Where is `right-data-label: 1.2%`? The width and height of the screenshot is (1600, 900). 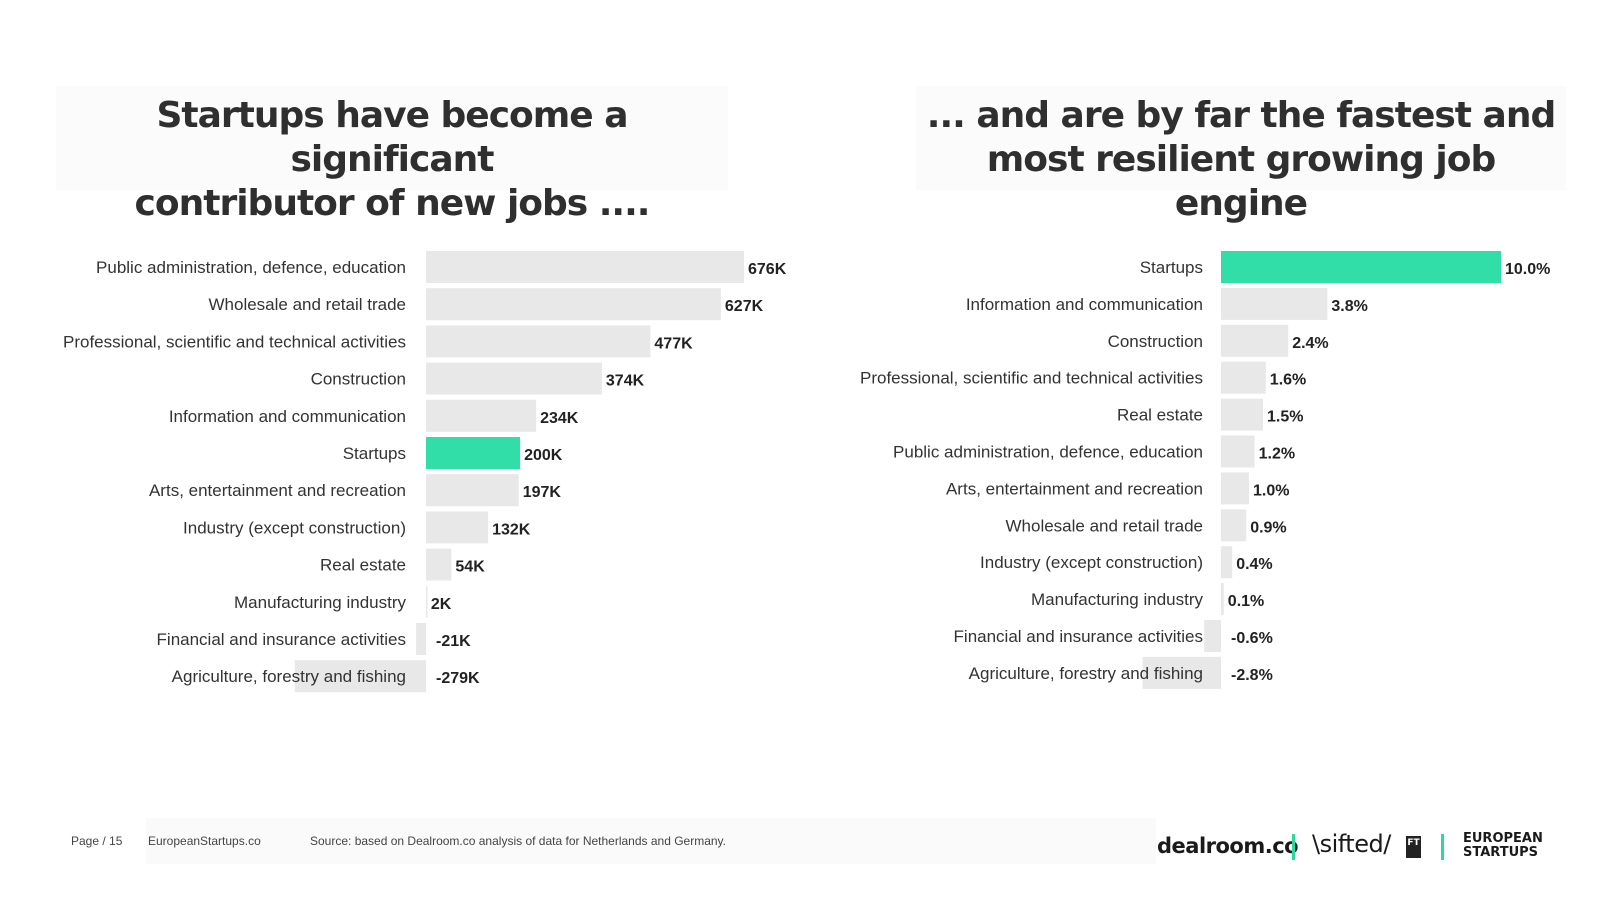
right-data-label: 1.2% is located at coordinates (1277, 454).